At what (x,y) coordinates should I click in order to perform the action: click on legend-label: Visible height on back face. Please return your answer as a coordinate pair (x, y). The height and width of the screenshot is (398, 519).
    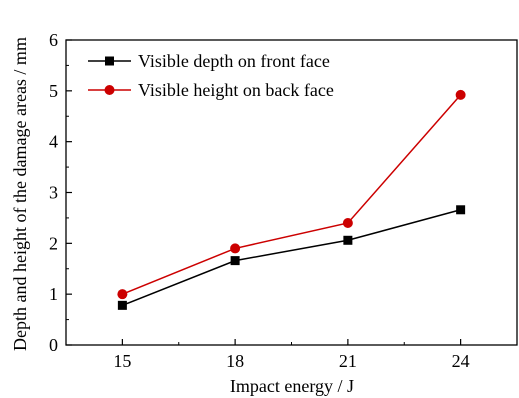
    Looking at the image, I should click on (236, 90).